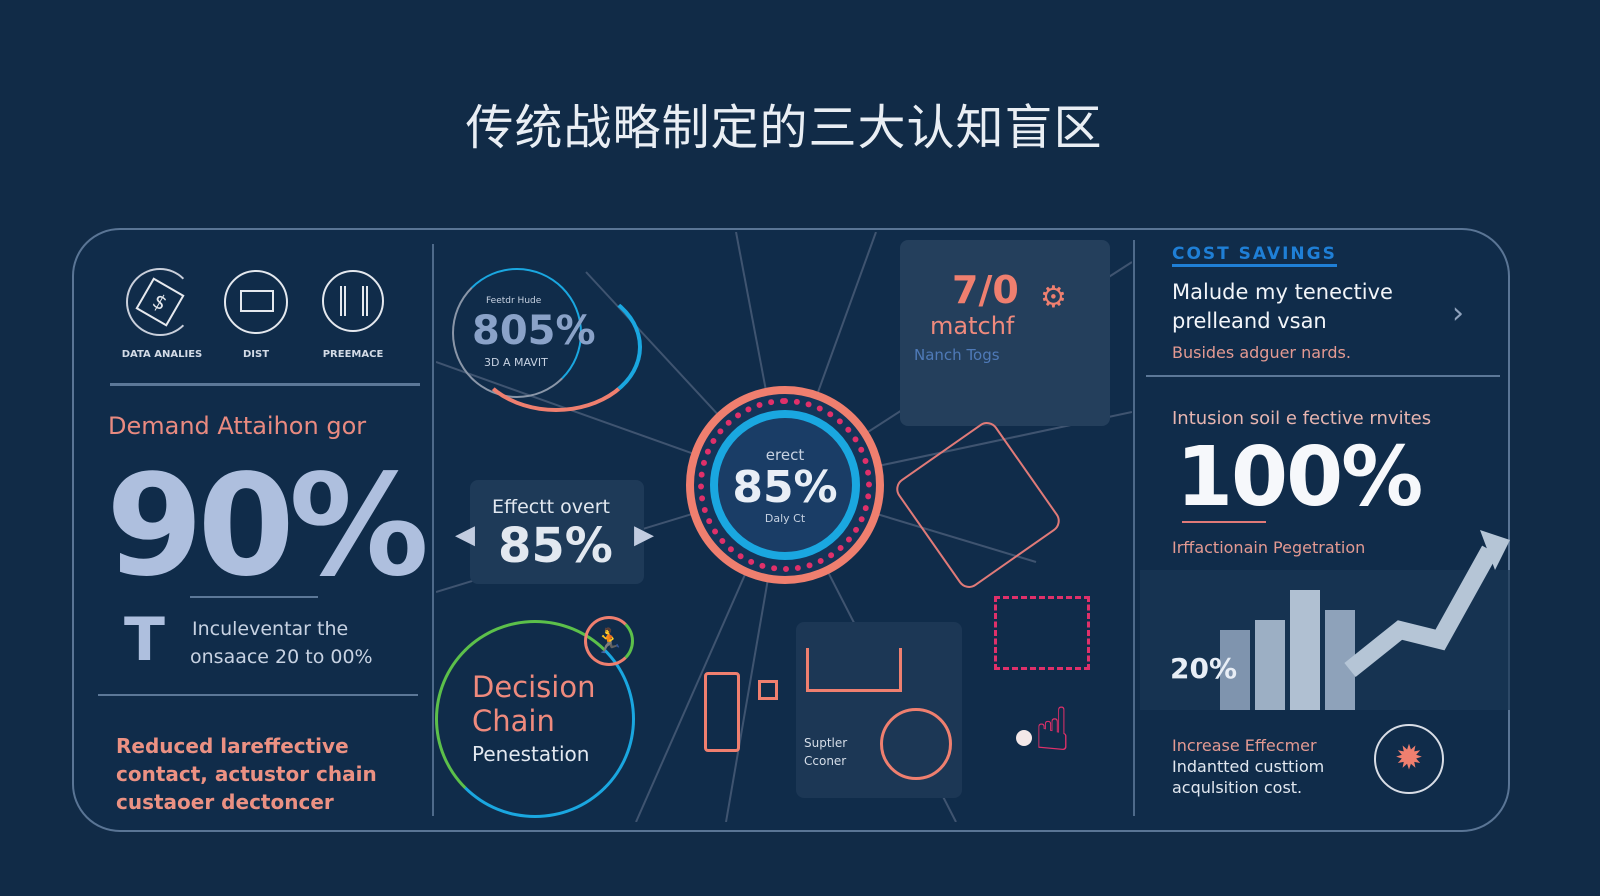  I want to click on match-value: 7/0, so click(985, 290).